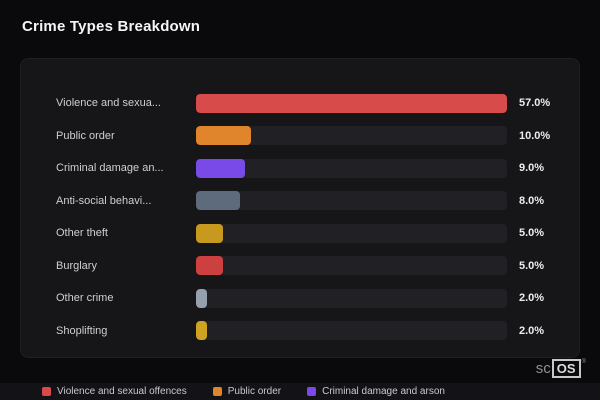 The width and height of the screenshot is (600, 400). Describe the element at coordinates (535, 103) in the screenshot. I see `value-label: 57.0%` at that location.